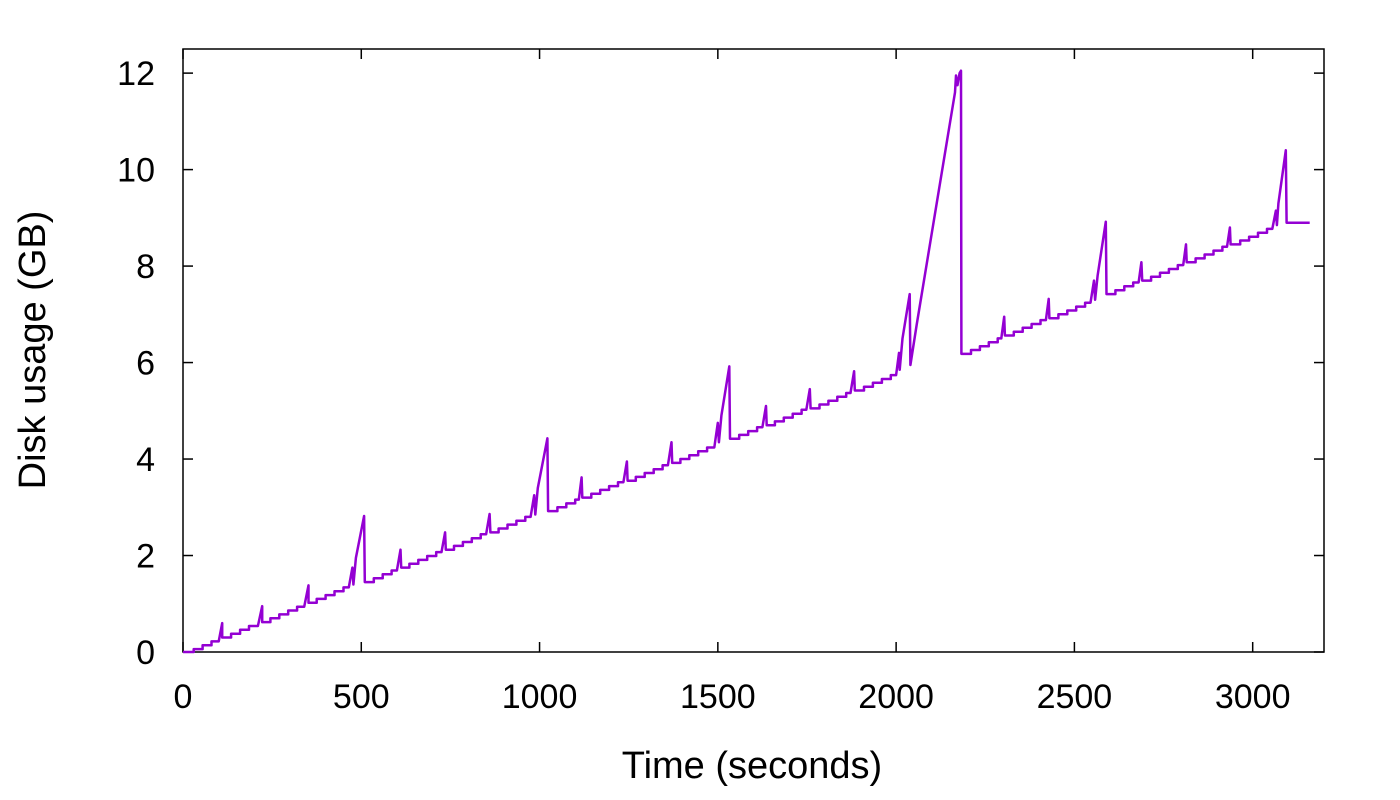  What do you see at coordinates (752, 766) in the screenshot?
I see `x-axis-title: Time (seconds)` at bounding box center [752, 766].